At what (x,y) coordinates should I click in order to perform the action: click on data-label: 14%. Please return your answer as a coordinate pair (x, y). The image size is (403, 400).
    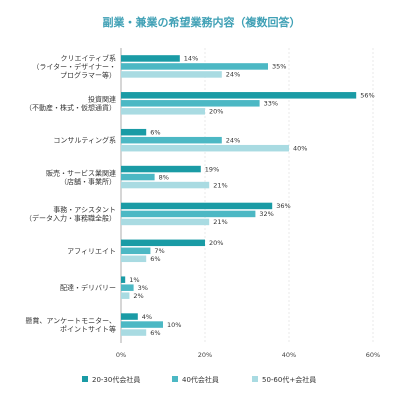
    Looking at the image, I should click on (191, 59).